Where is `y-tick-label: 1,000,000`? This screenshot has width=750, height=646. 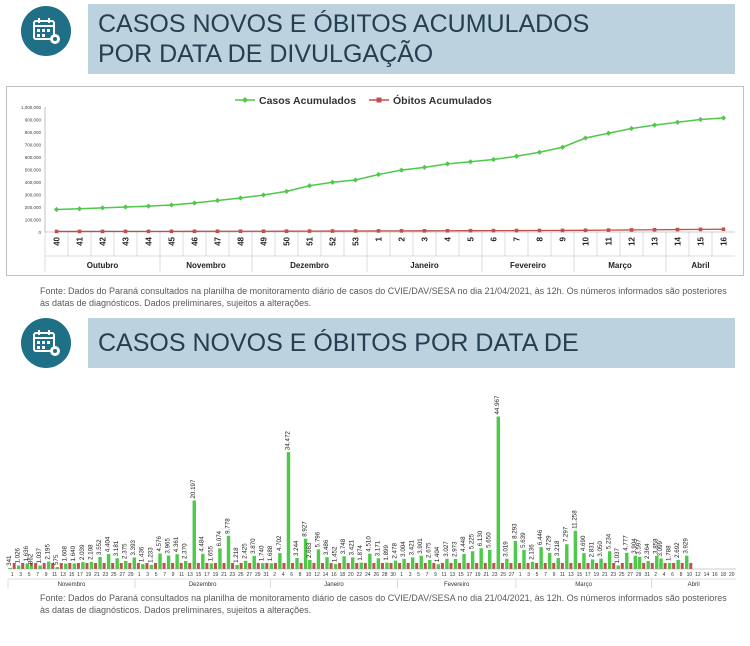 y-tick-label: 1,000,000 is located at coordinates (31, 107).